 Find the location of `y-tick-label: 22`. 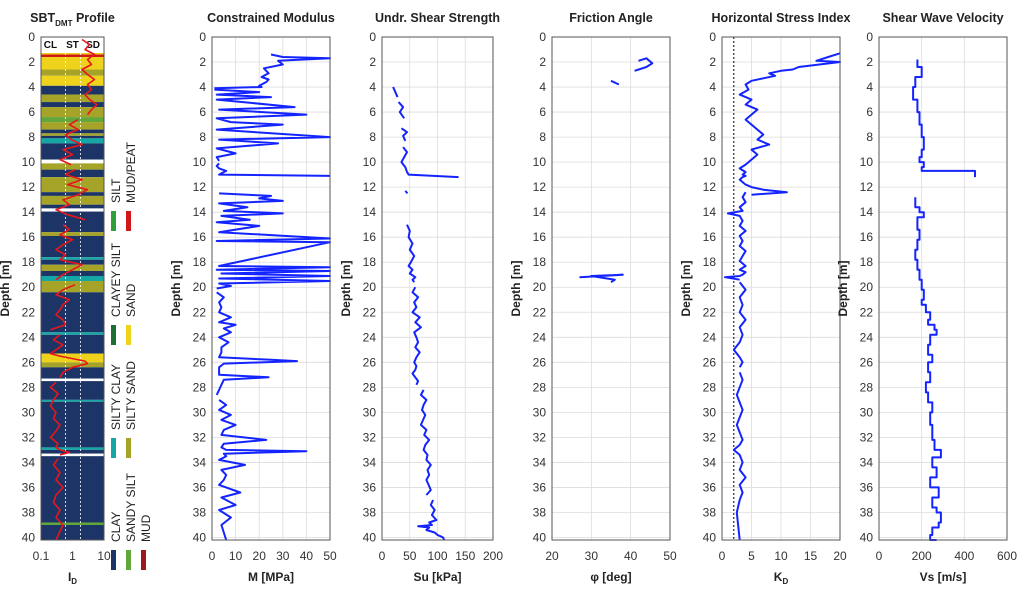

y-tick-label: 22 is located at coordinates (867, 312).